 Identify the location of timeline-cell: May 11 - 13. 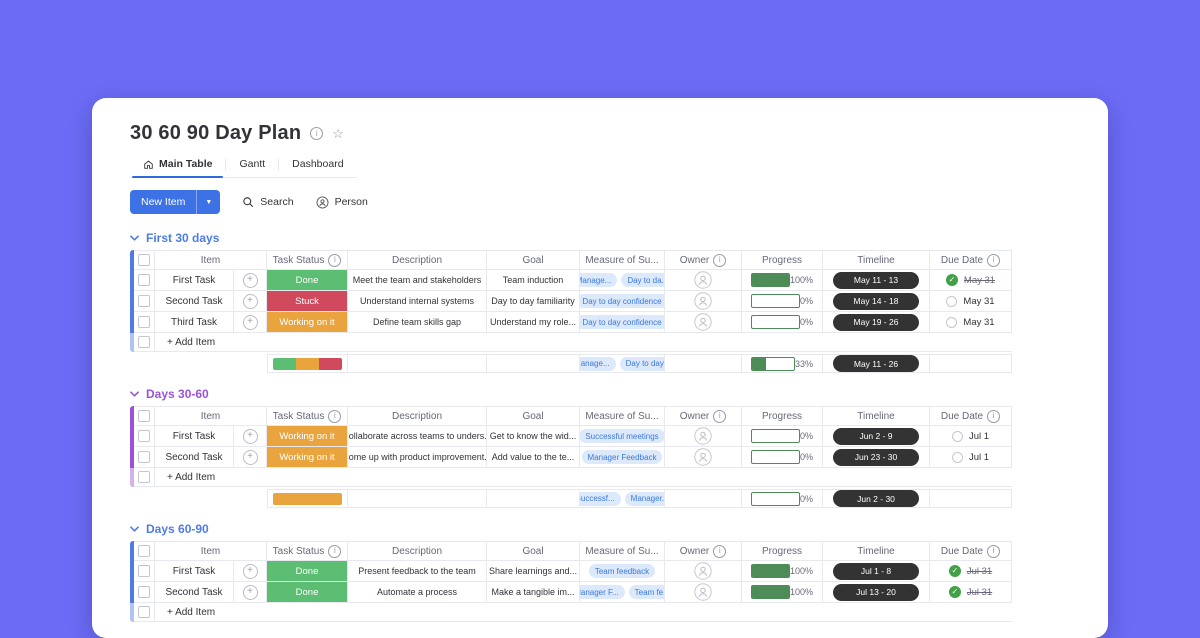
(876, 280).